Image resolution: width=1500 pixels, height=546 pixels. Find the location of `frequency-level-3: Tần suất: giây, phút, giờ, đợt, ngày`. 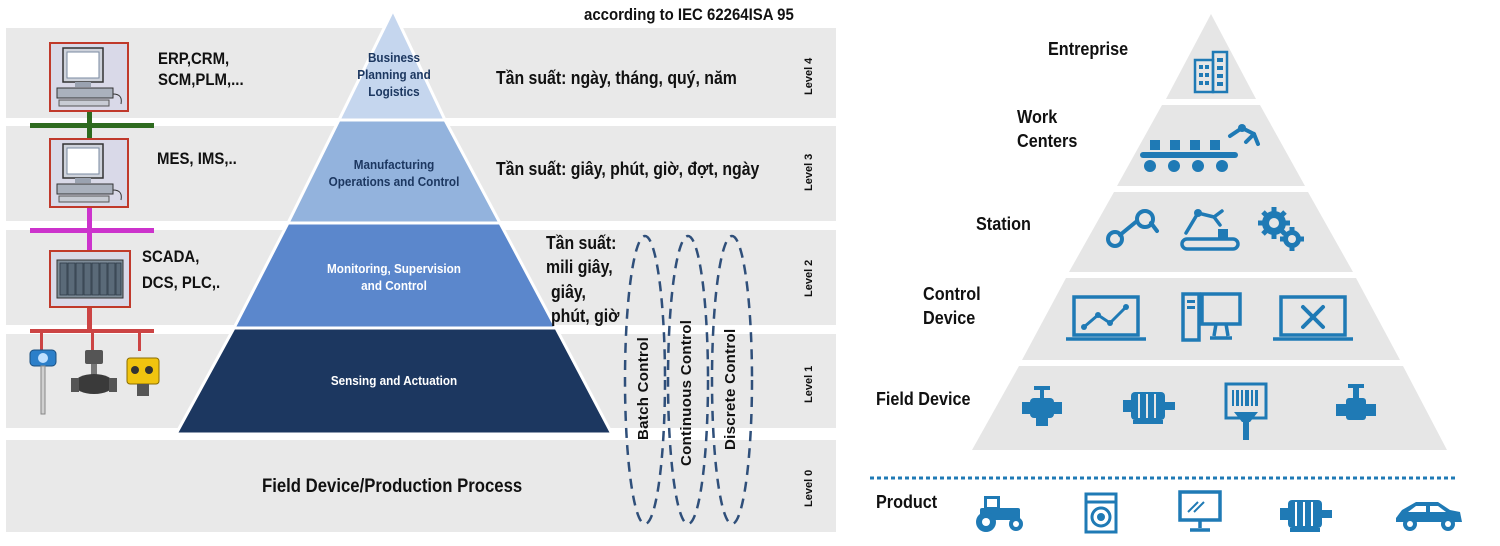

frequency-level-3: Tần suất: giây, phút, giờ, đợt, ngày is located at coordinates (628, 169).